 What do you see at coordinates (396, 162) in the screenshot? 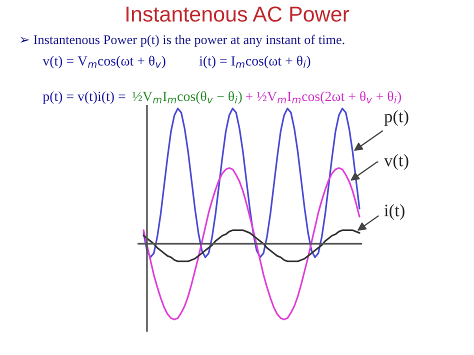
I see `text: v(t)` at bounding box center [396, 162].